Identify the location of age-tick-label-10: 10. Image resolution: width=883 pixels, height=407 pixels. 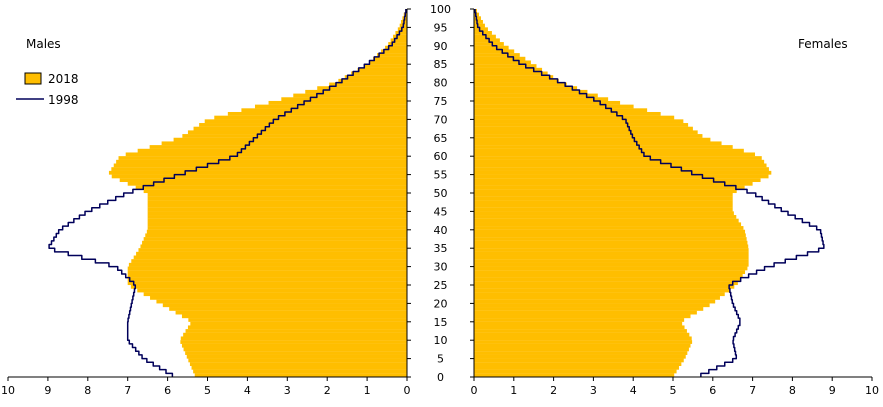
(441, 340).